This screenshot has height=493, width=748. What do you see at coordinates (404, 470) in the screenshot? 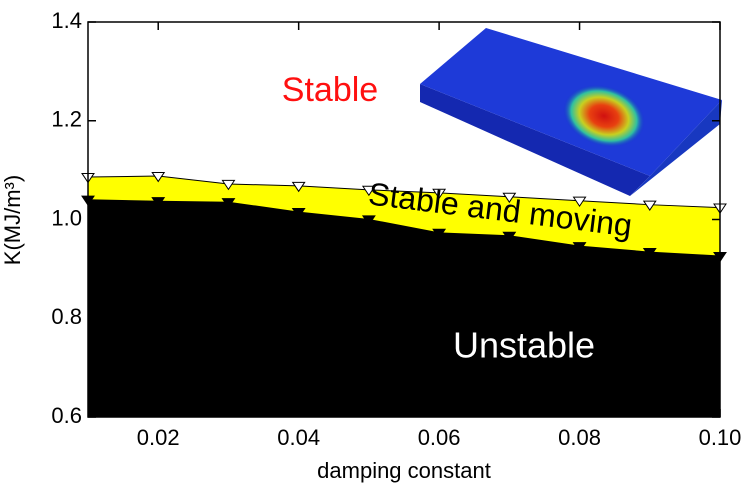
I see `x-axis-label: damping constant` at bounding box center [404, 470].